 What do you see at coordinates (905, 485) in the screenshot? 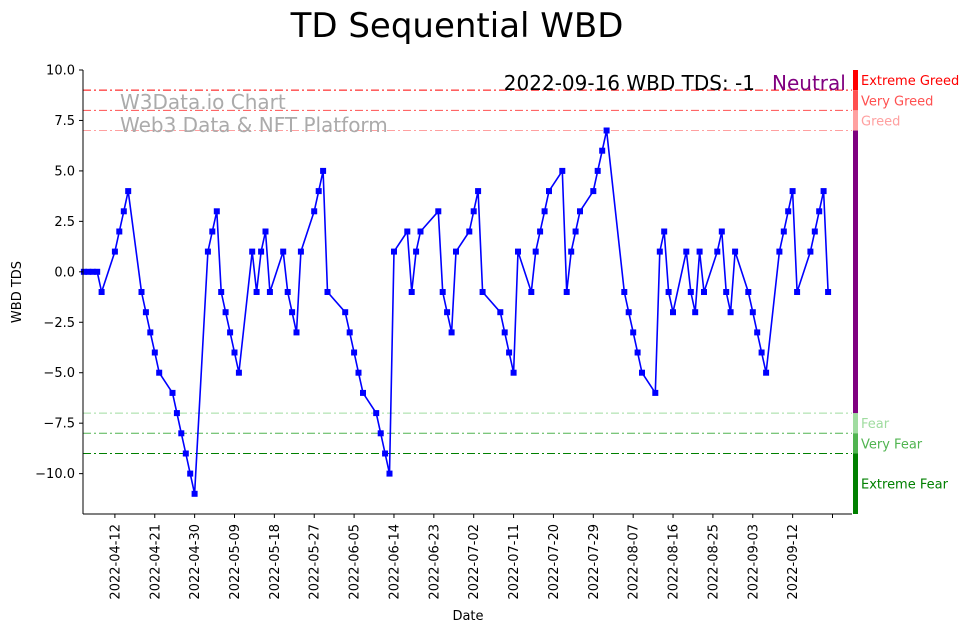
I see `threshold-label-extreme-fear: Extreme Fear` at bounding box center [905, 485].